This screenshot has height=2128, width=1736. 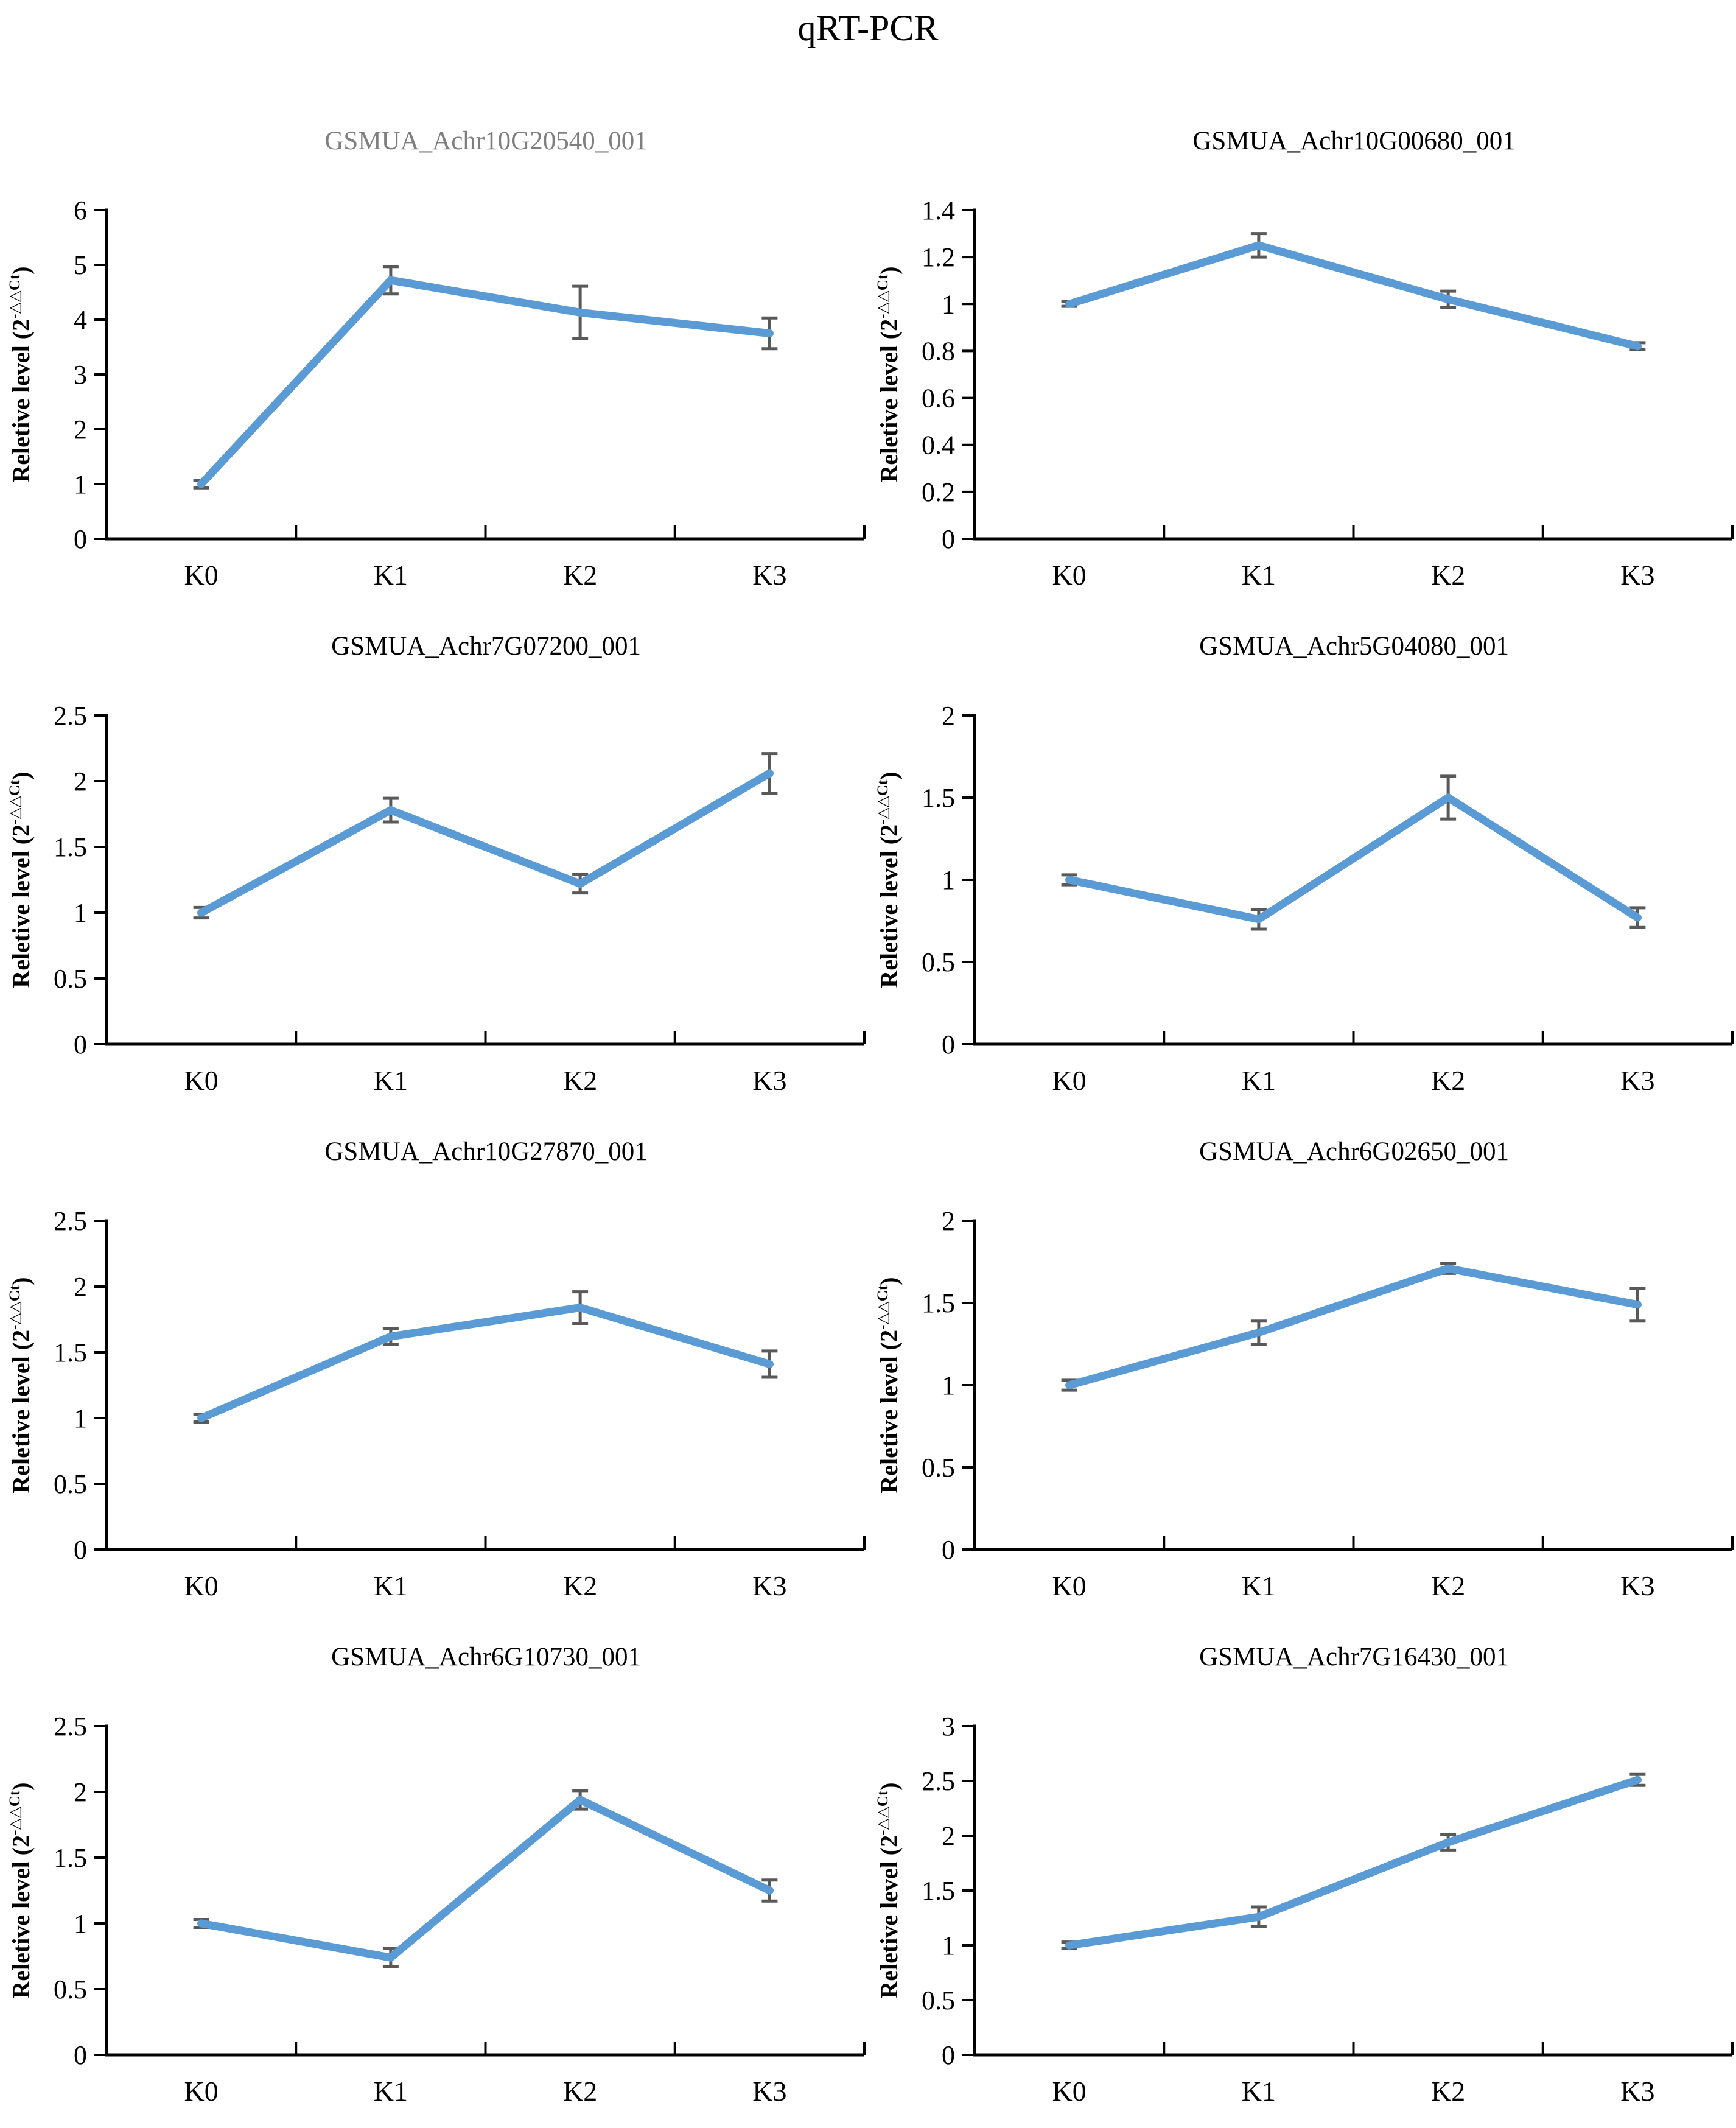 What do you see at coordinates (80, 265) in the screenshot?
I see `y-tick-label: 5` at bounding box center [80, 265].